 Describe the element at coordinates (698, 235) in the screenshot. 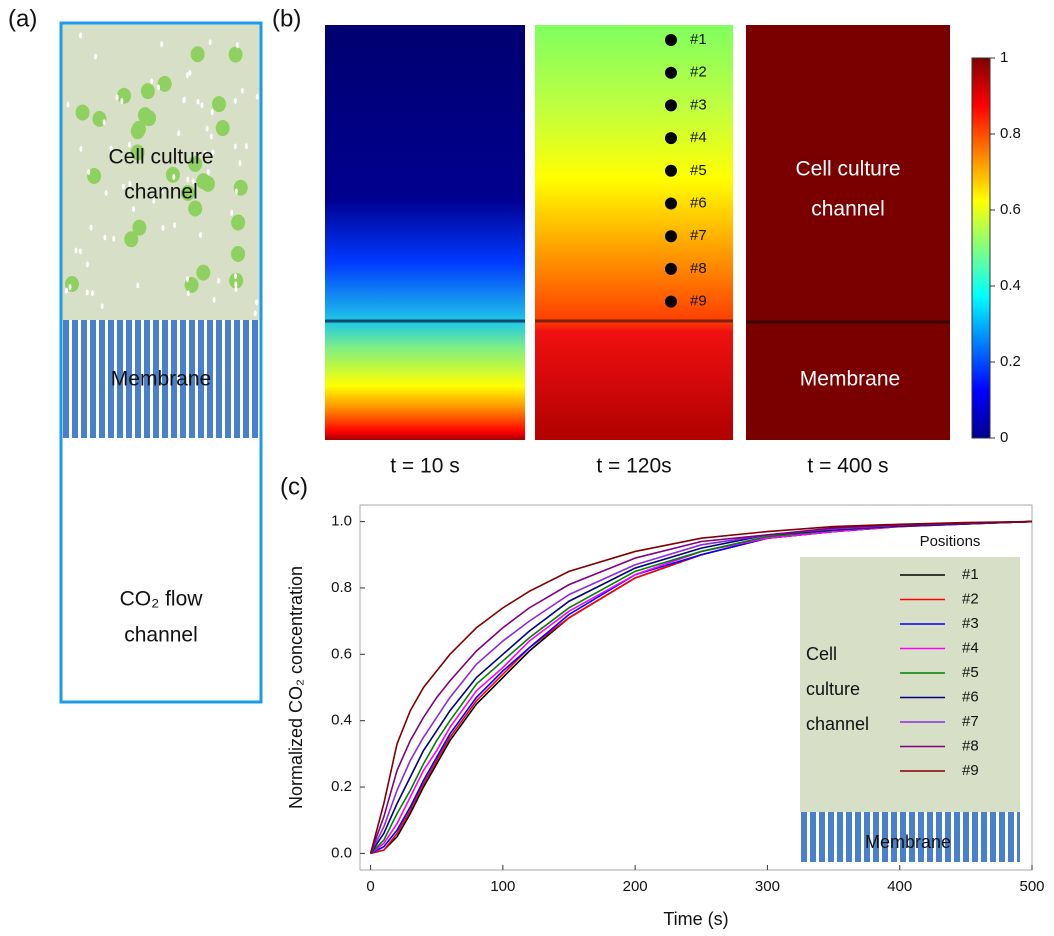

I see `probe-label: #7` at that location.